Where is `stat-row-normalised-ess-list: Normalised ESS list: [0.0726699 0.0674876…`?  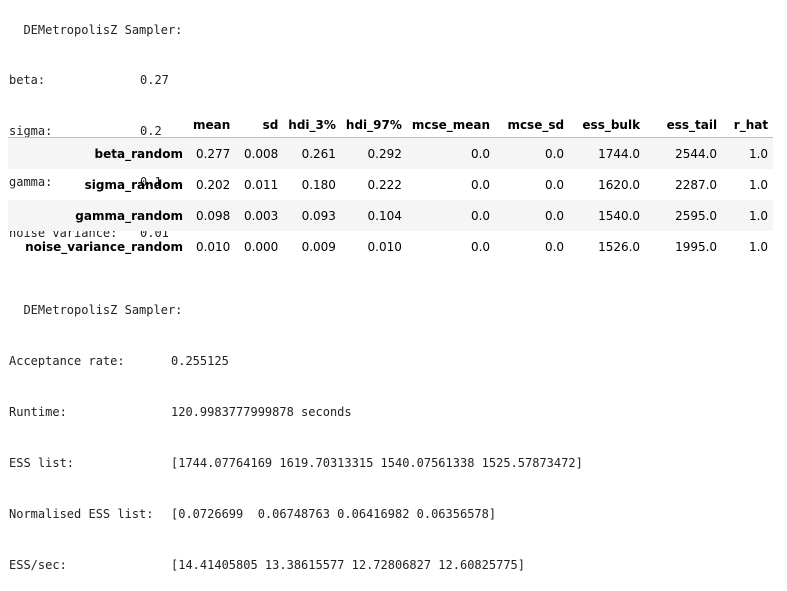
stat-row-normalised-ess-list: Normalised ESS list: [0.0726699 0.0674876… is located at coordinates (296, 514).